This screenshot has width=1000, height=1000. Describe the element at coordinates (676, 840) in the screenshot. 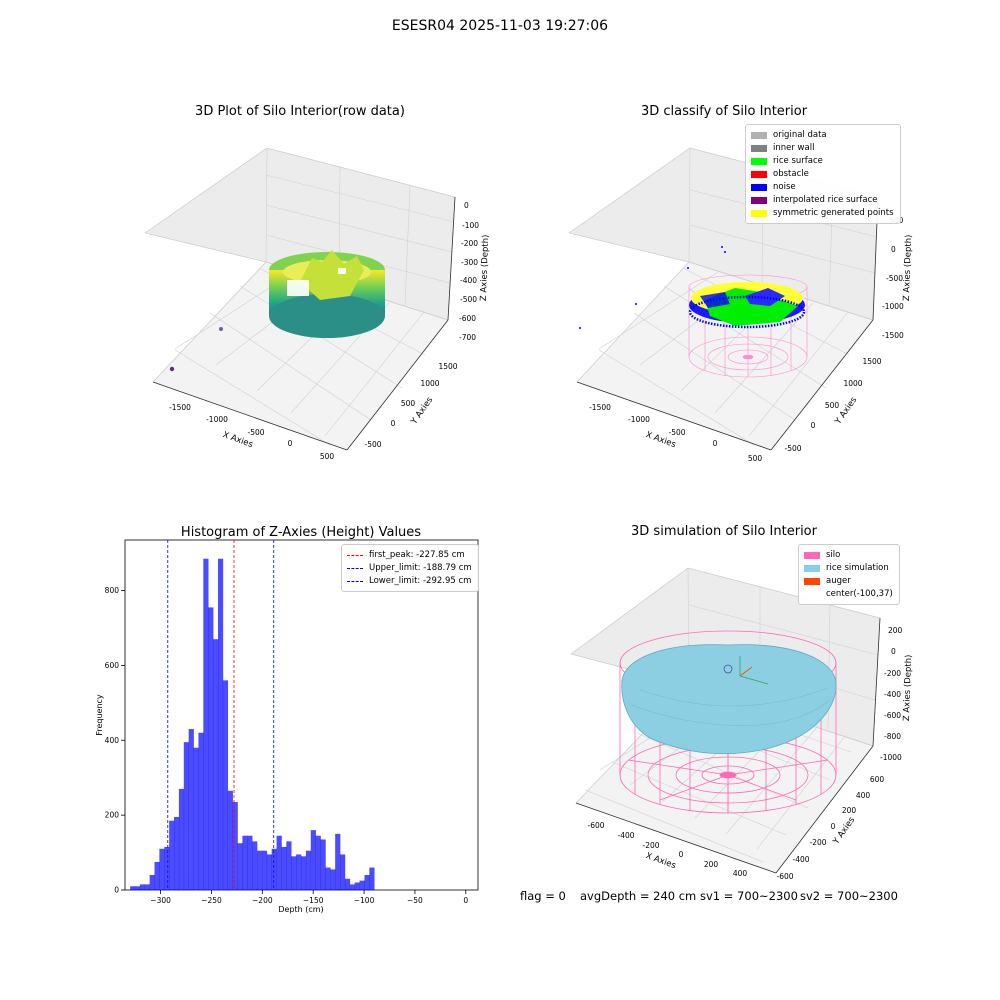

I see `simulation-x-axis: -600 -400 -200 0 200 400 X Axies` at that location.